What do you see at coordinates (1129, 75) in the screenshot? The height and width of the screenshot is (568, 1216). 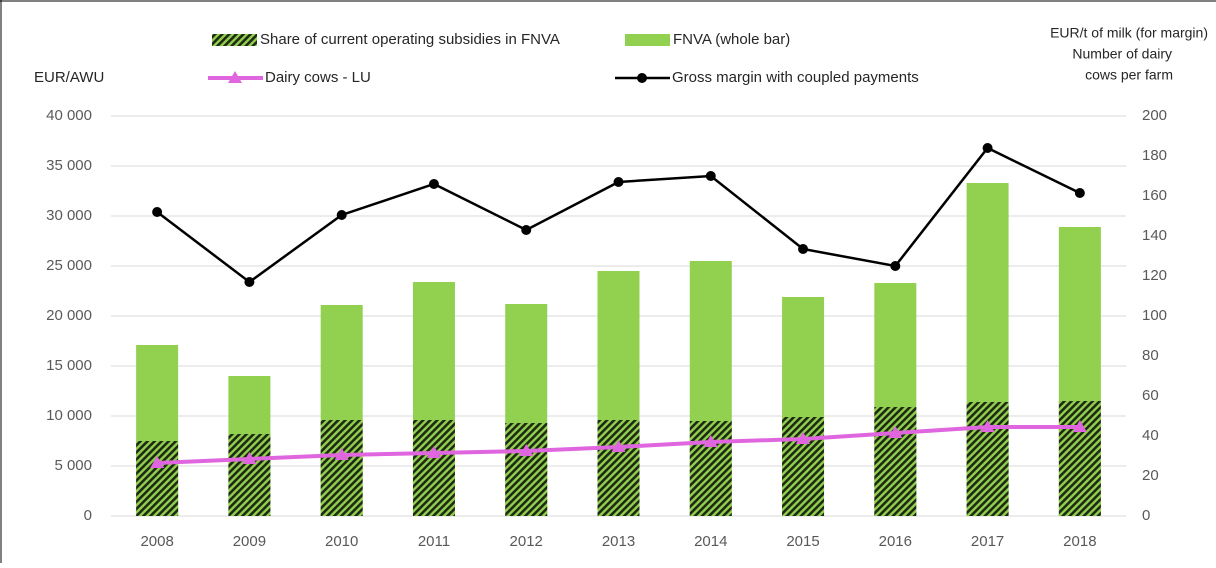 I see `y2-axis-title: cows per farm` at bounding box center [1129, 75].